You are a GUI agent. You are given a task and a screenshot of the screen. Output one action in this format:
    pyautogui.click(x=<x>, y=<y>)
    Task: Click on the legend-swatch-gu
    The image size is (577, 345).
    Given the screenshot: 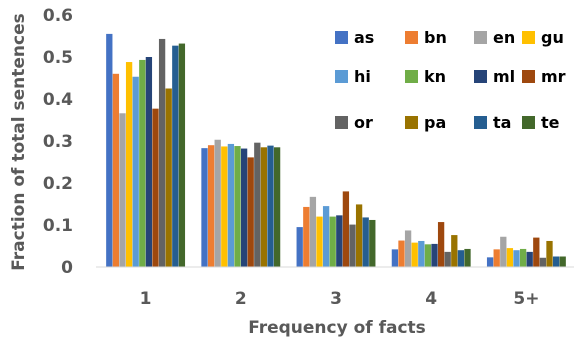 What is the action you would take?
    pyautogui.click(x=528, y=37)
    